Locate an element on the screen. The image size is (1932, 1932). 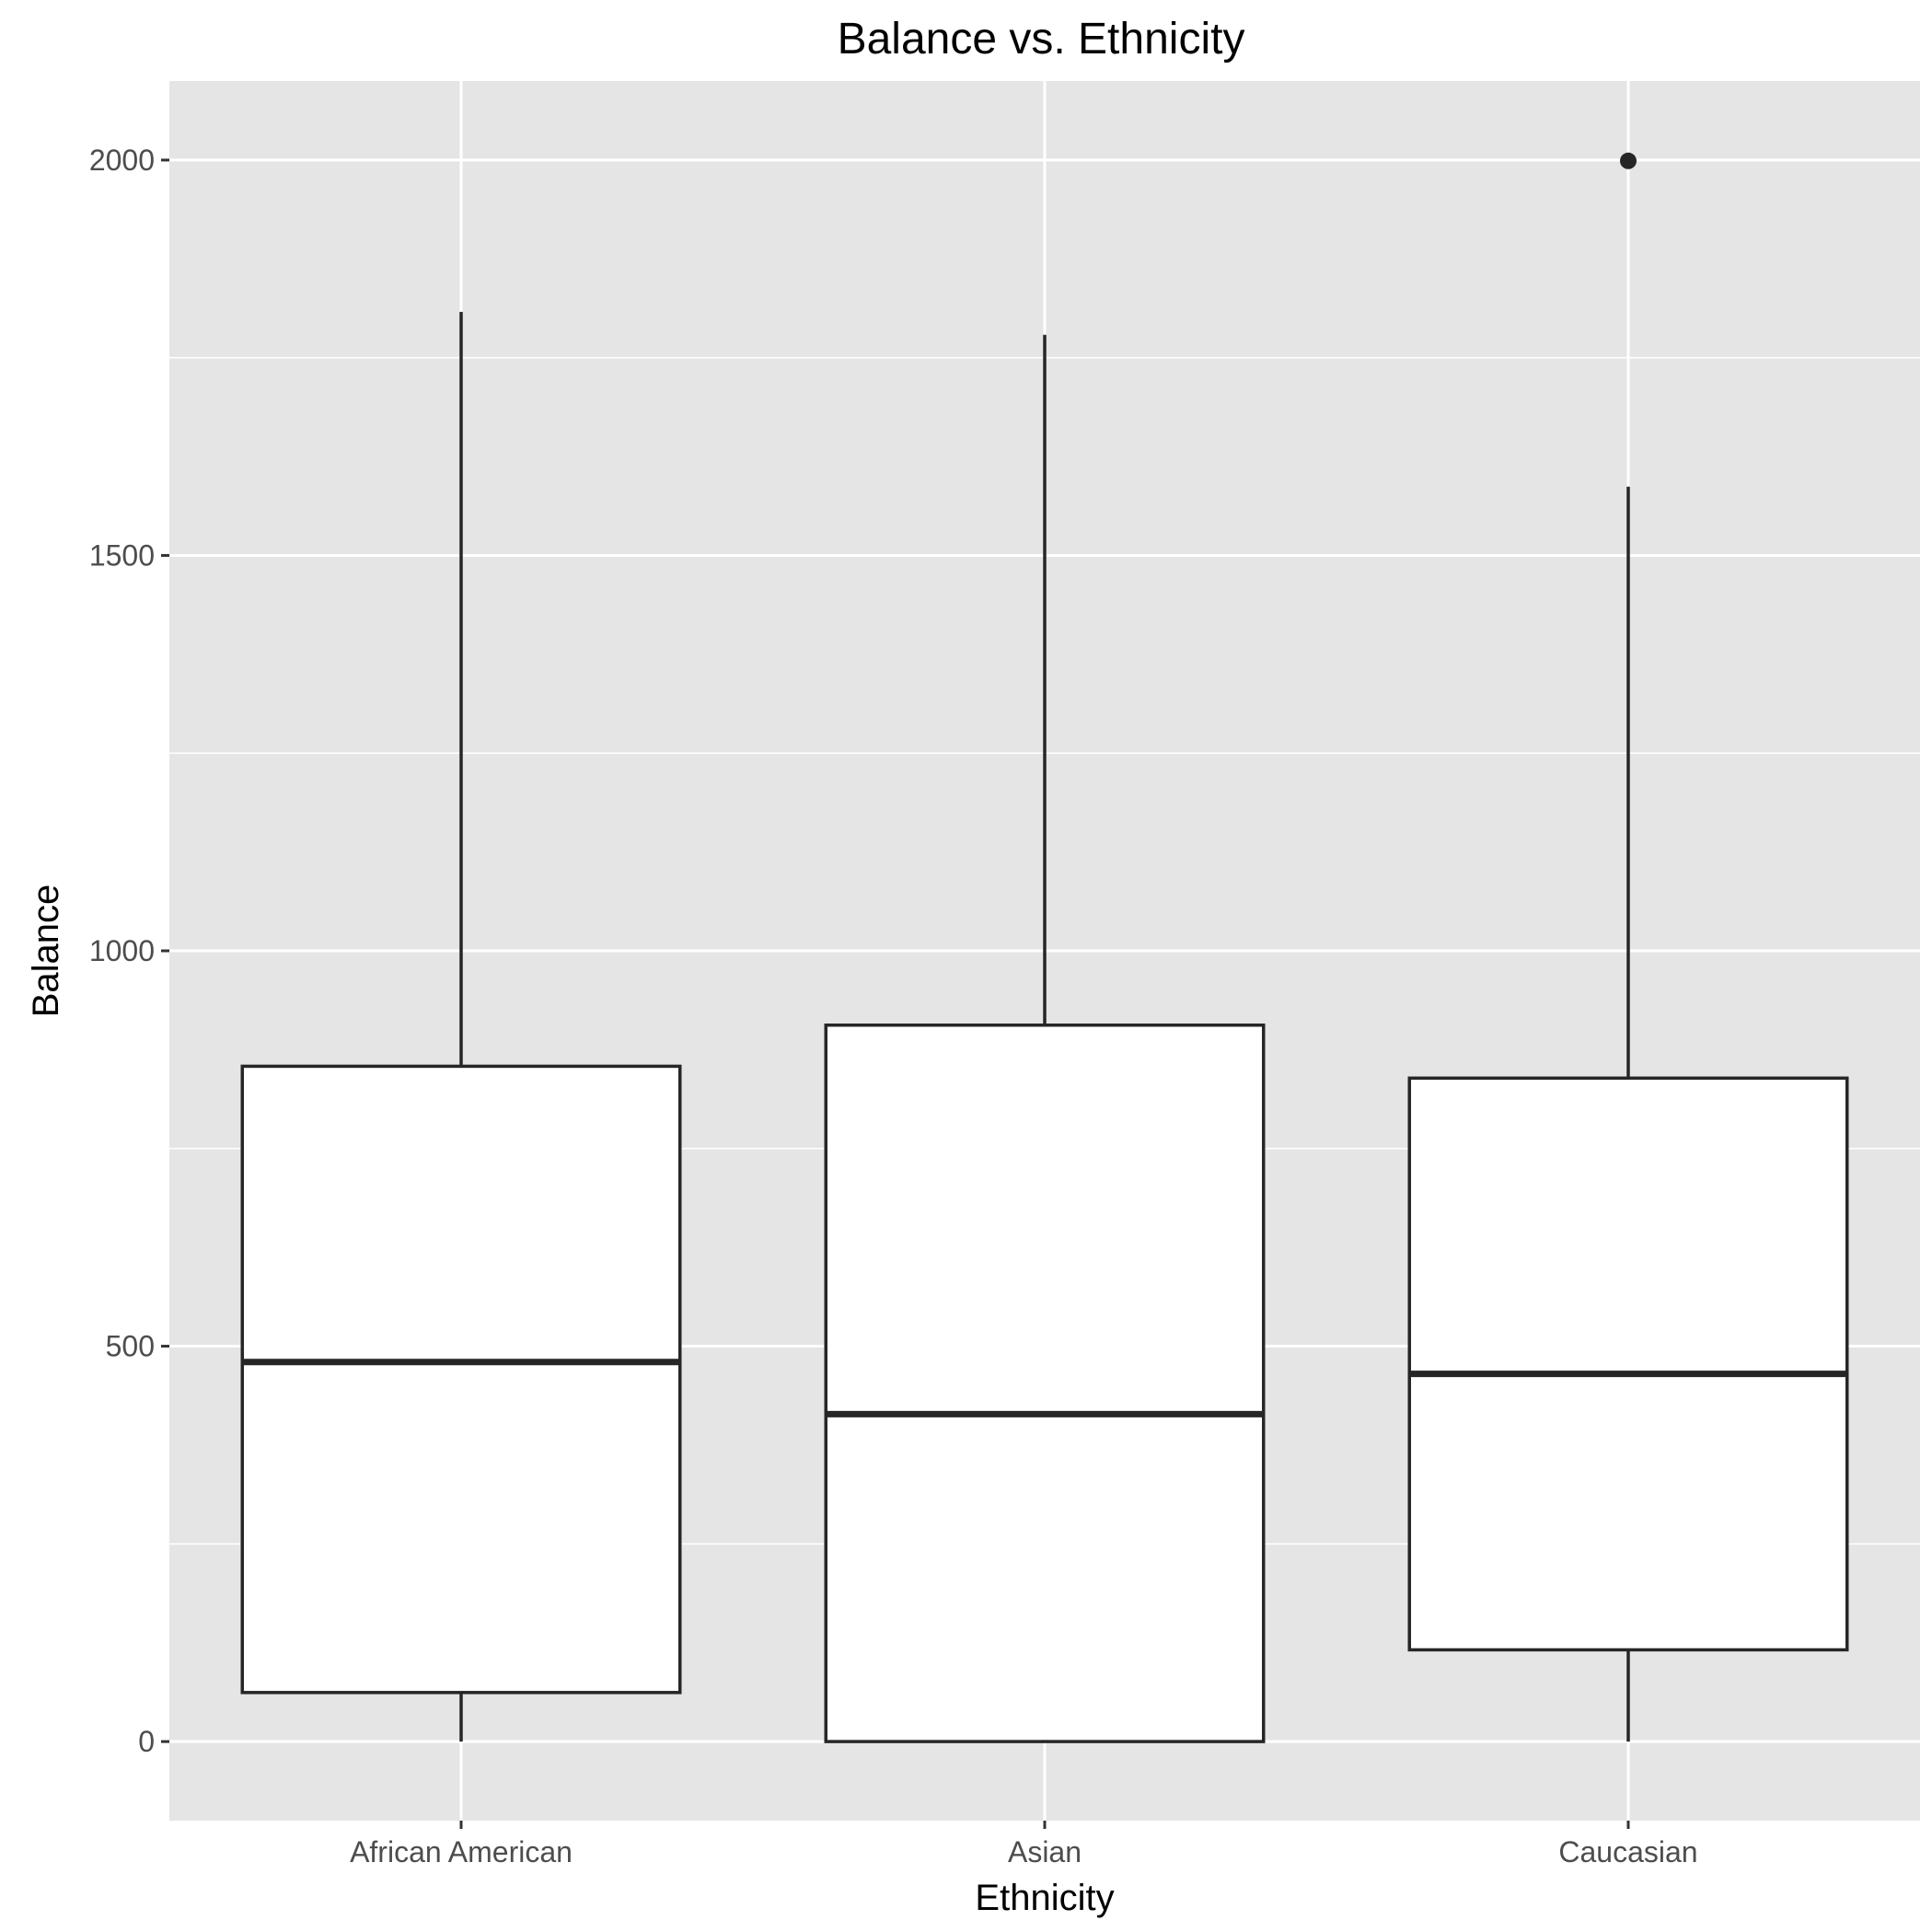
outlier-point is located at coordinates (1628, 160).